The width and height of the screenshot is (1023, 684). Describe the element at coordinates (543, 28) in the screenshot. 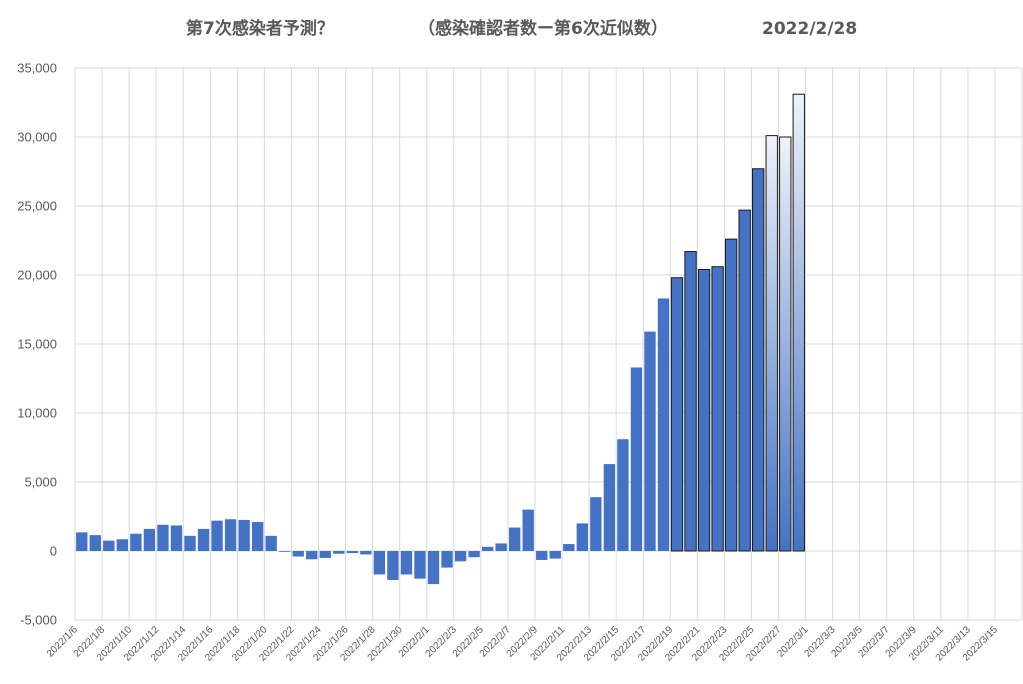

I see `title-part-2: （感染確認者数ー第6次近似数）` at that location.